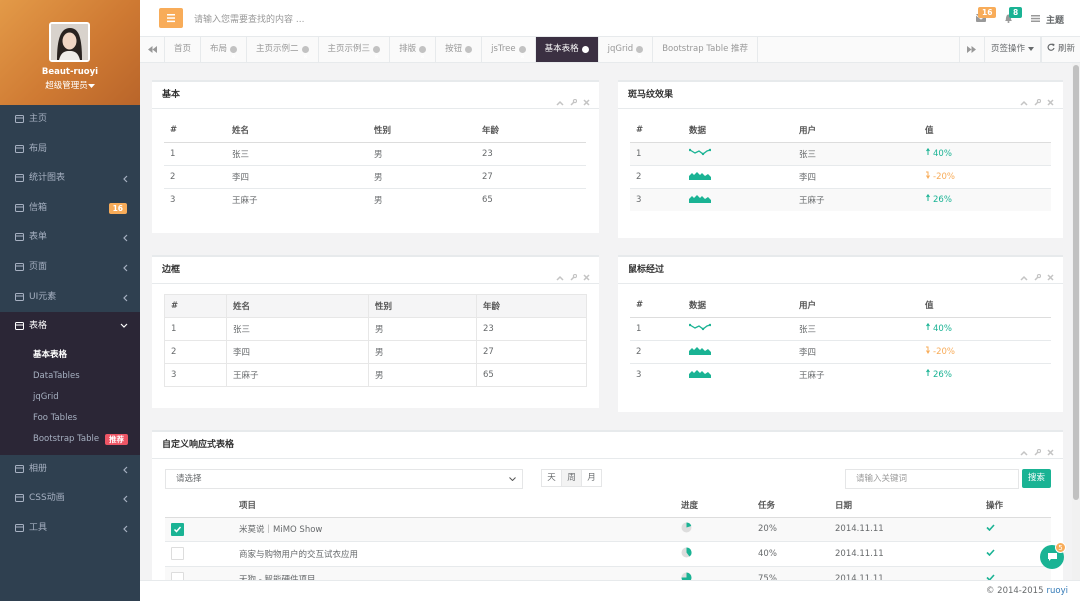  What do you see at coordinates (70, 298) in the screenshot?
I see `menu-item: UI元素` at bounding box center [70, 298].